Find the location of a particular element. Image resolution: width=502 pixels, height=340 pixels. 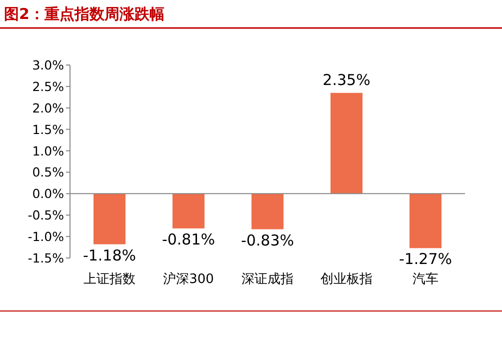

y-tick-label: 2.5% is located at coordinates (48, 86).